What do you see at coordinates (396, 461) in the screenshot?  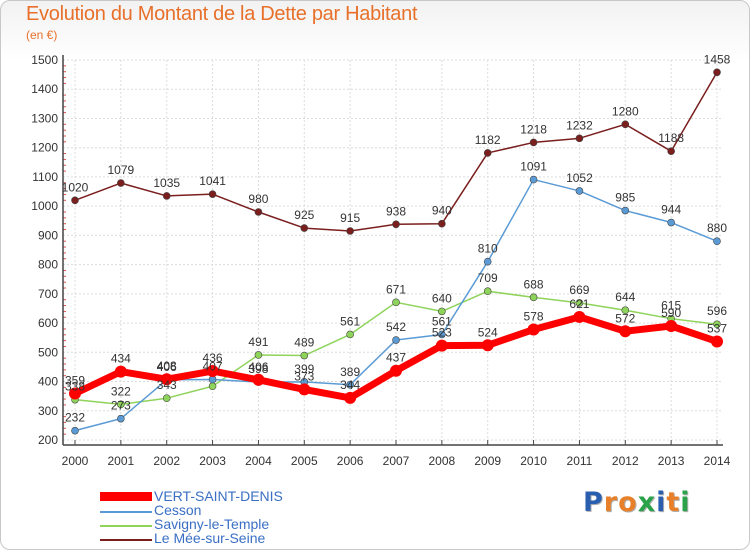 I see `x-tick-label: 2007` at bounding box center [396, 461].